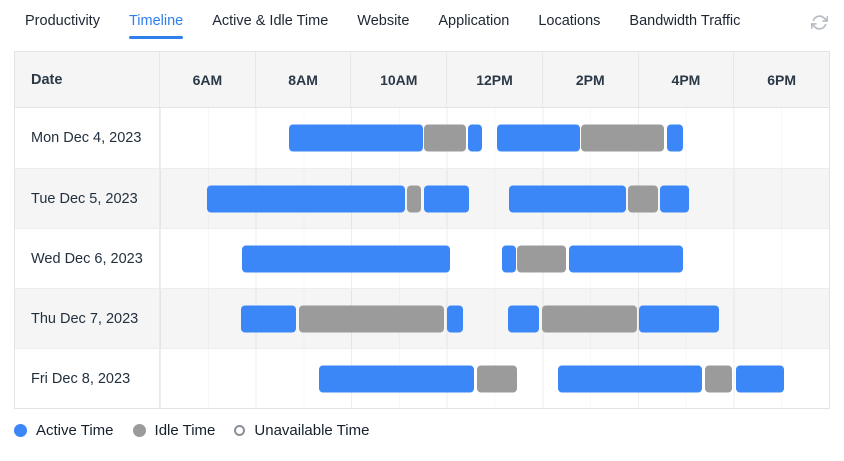 Image resolution: width=844 pixels, height=461 pixels. What do you see at coordinates (207, 79) in the screenshot?
I see `time-header-6am: 6AM` at bounding box center [207, 79].